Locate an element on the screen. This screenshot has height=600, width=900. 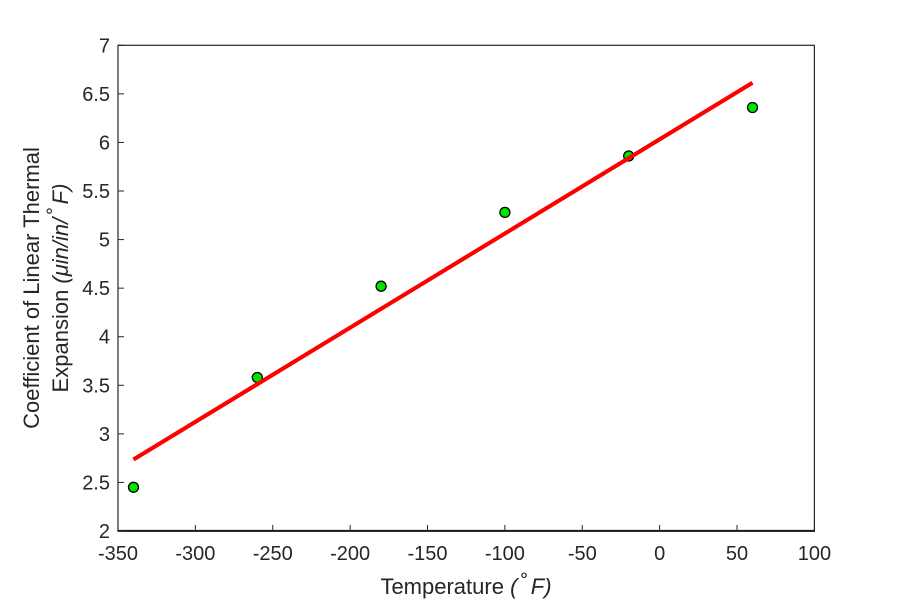
svg-text: -50 is located at coordinates (582, 554).